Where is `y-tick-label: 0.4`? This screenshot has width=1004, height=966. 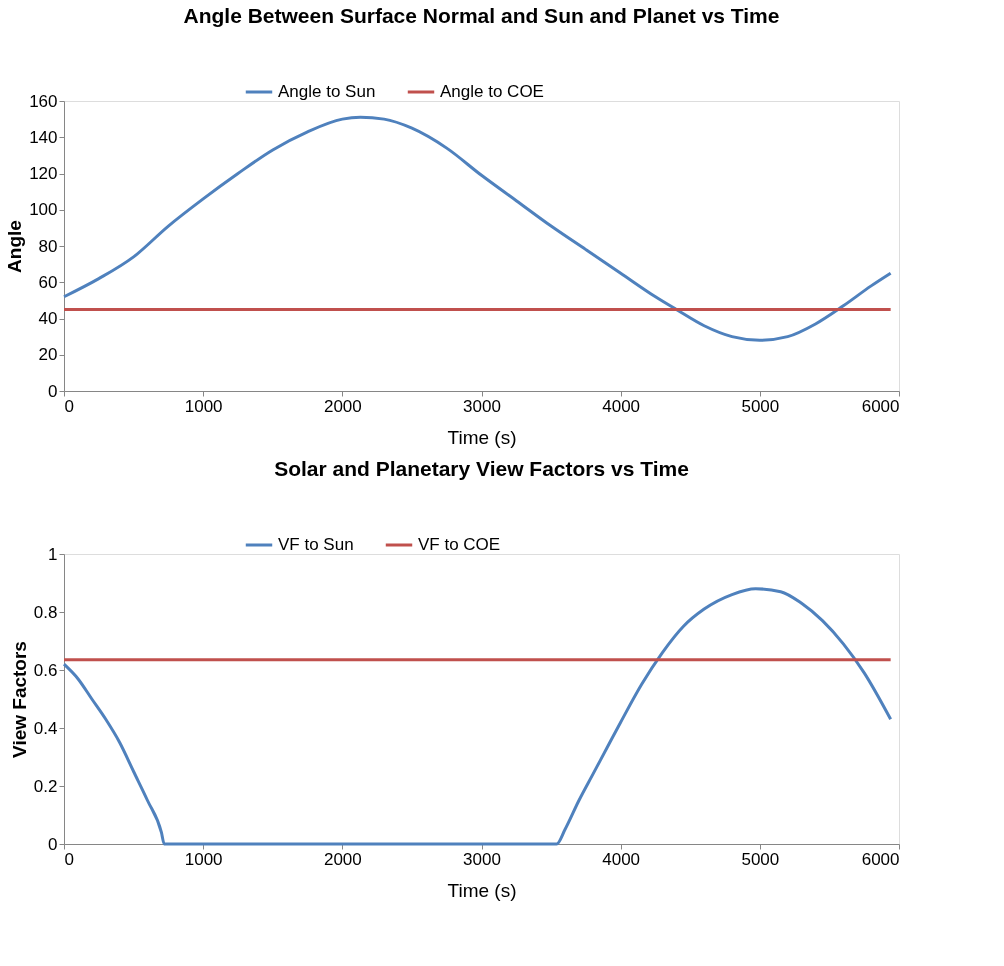
y-tick-label: 0.4 is located at coordinates (45, 728).